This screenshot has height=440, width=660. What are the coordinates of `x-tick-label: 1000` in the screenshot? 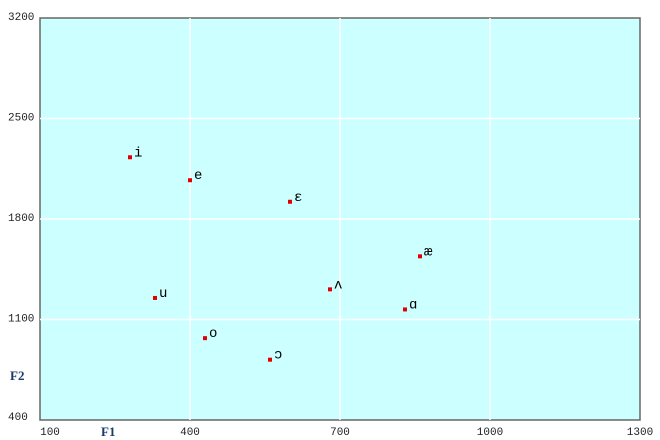 It's located at (490, 433).